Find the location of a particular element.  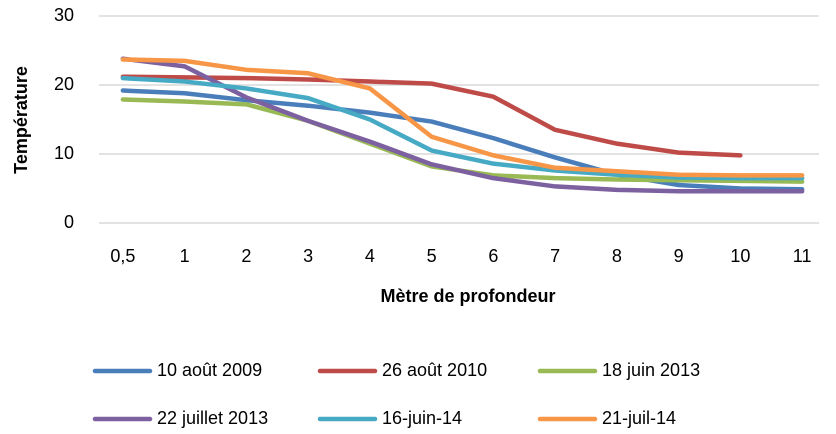

x-tick-label: 0,5 is located at coordinates (122, 256).